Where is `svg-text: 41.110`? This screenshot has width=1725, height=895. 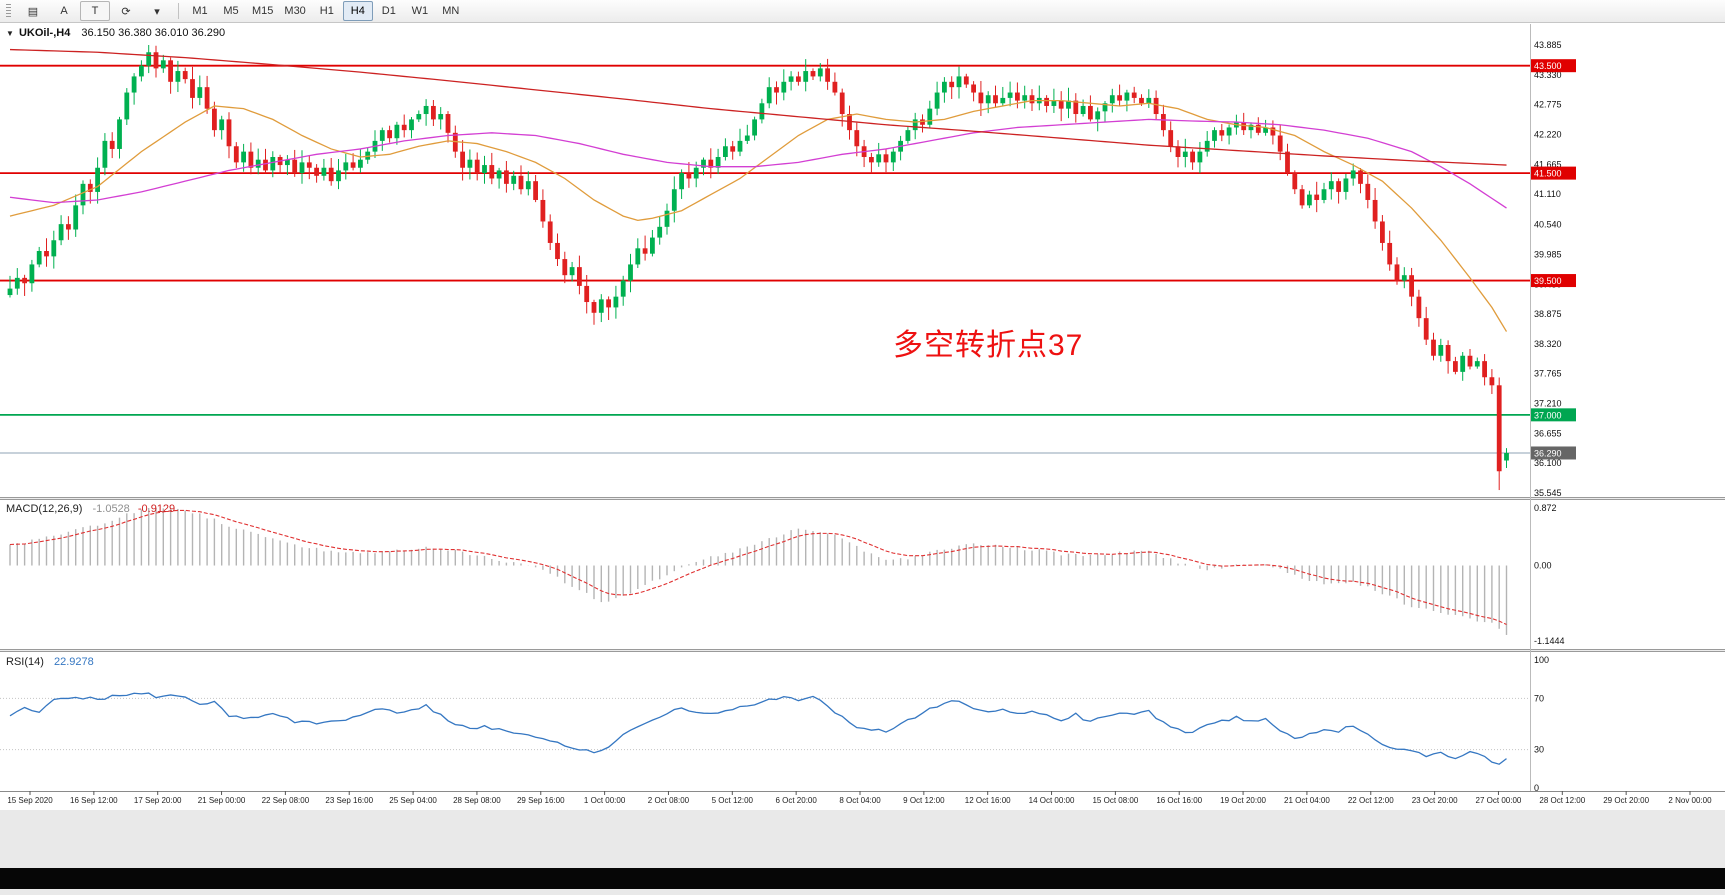
svg-text: 41.110 is located at coordinates (1547, 194).